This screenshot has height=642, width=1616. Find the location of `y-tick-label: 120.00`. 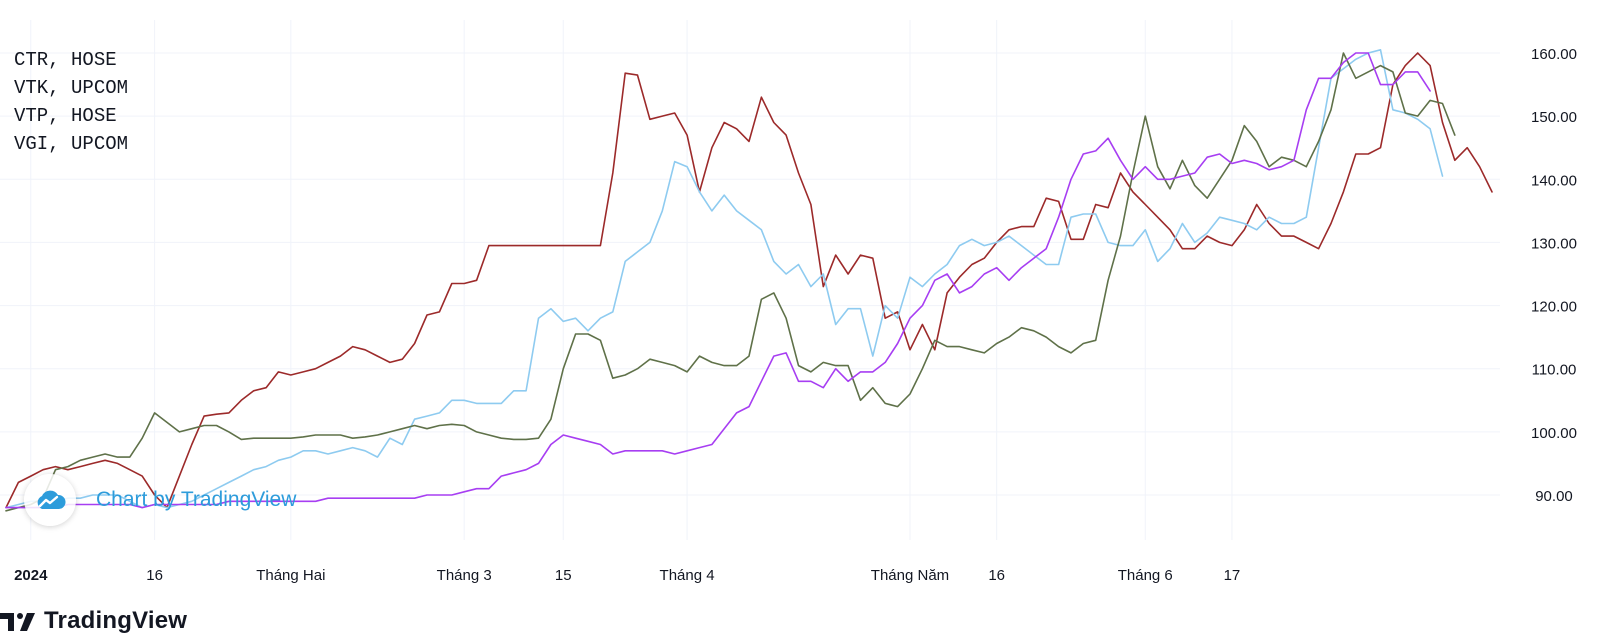

y-tick-label: 120.00 is located at coordinates (1554, 307).